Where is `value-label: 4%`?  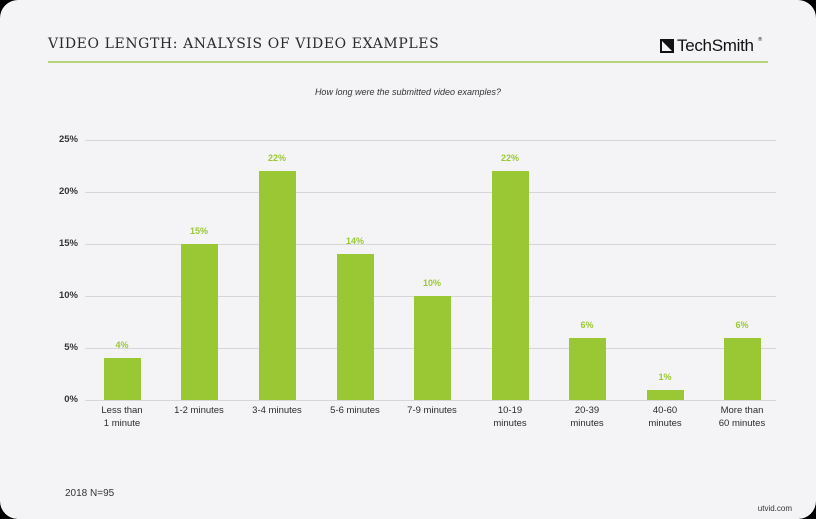
value-label: 4% is located at coordinates (122, 345).